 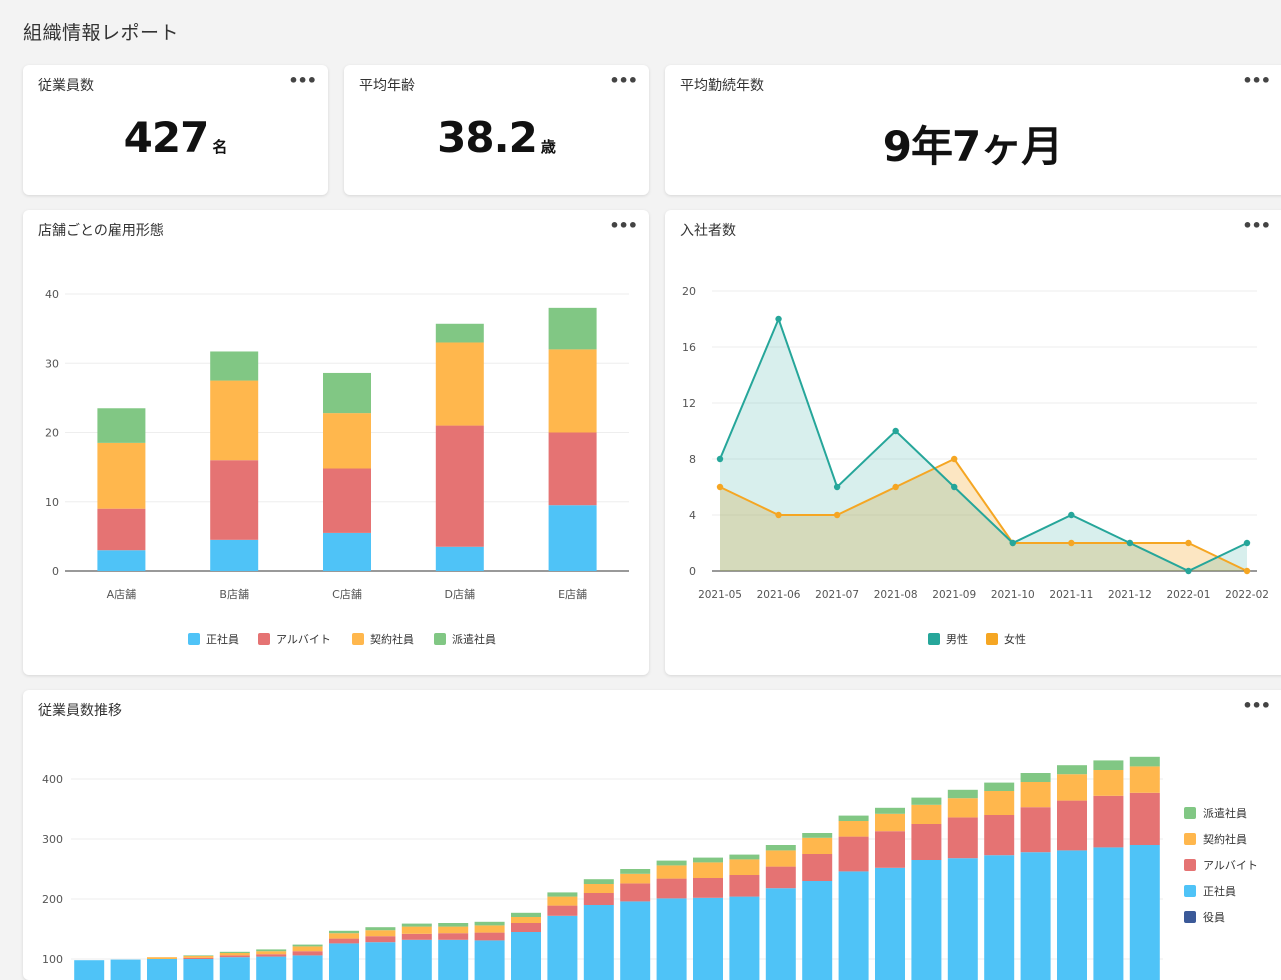 I want to click on chart-title: 従業員数推移, so click(x=80, y=711).